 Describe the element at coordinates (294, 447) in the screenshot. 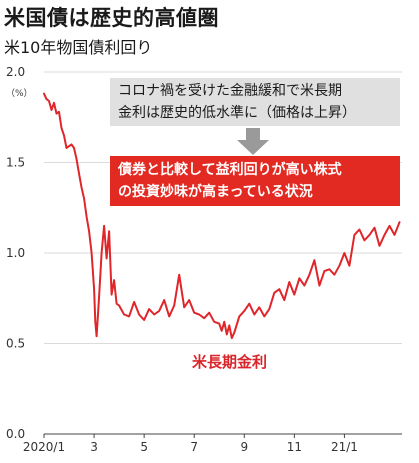

I see `x-tick-label: 11` at that location.